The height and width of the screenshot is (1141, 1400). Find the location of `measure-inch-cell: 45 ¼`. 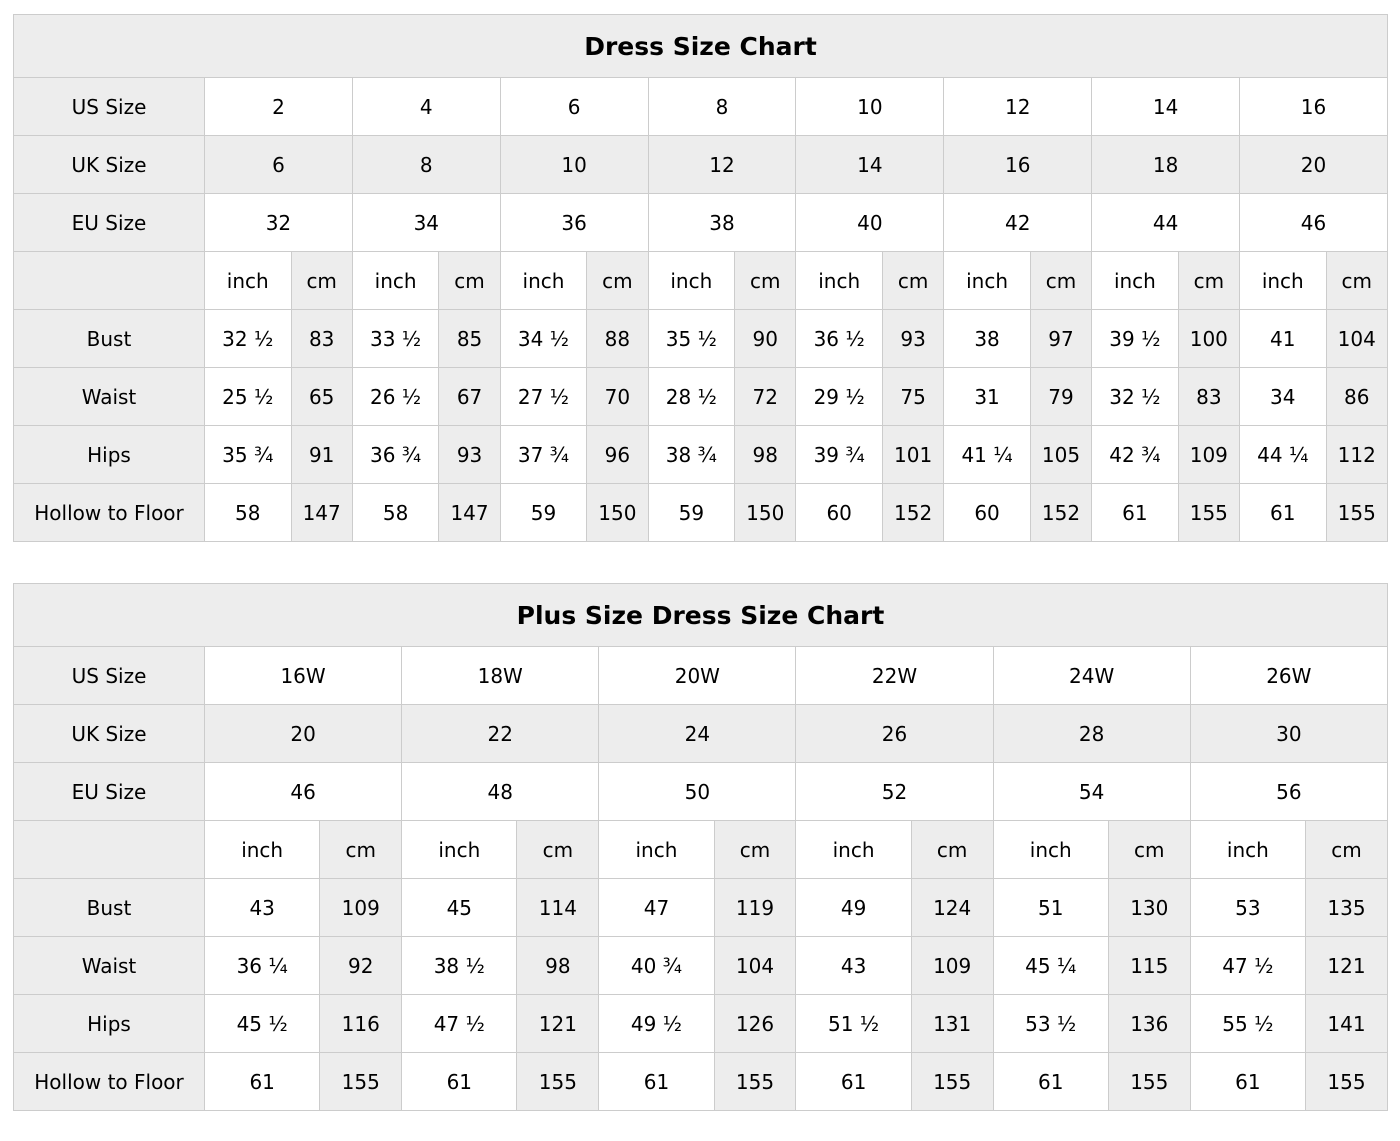

measure-inch-cell: 45 ¼ is located at coordinates (1050, 965).